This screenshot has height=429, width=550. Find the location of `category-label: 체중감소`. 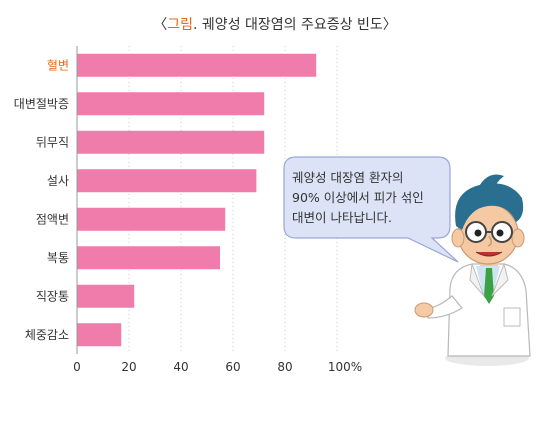

category-label: 체중감소 is located at coordinates (47, 335).